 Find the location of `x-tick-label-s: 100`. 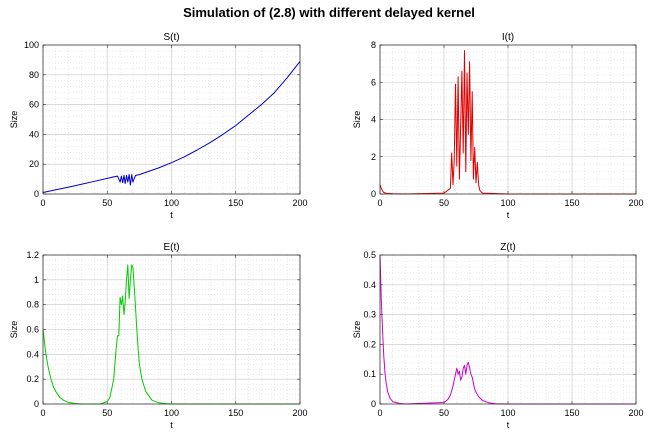

x-tick-label-s: 100 is located at coordinates (171, 203).